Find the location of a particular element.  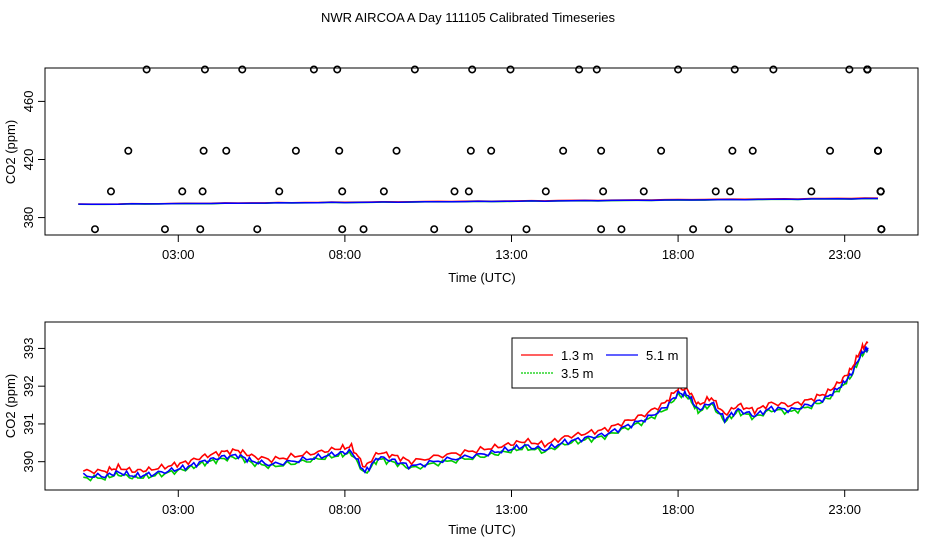

top-y-axis: 380 420 460 is located at coordinates (33, 160).